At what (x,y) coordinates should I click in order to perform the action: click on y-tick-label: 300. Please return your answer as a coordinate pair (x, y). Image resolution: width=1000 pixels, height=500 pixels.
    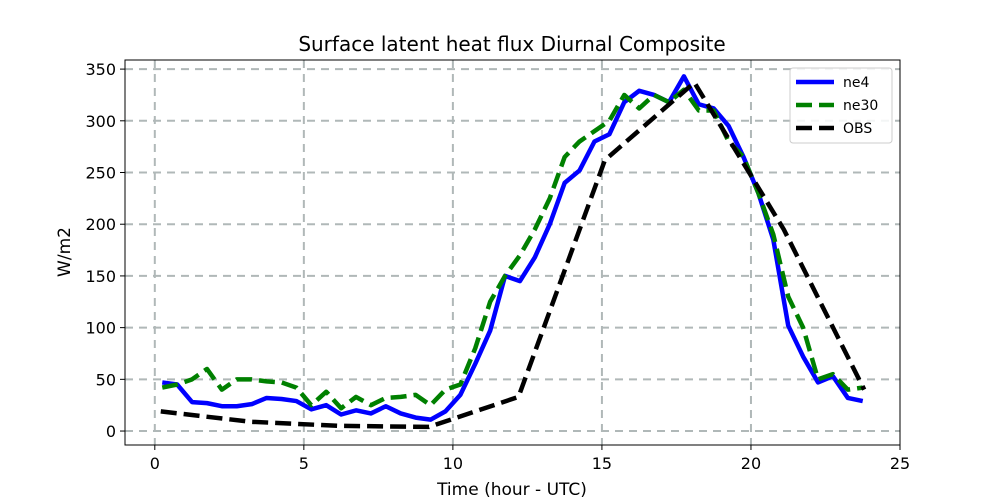
    Looking at the image, I should click on (100, 121).